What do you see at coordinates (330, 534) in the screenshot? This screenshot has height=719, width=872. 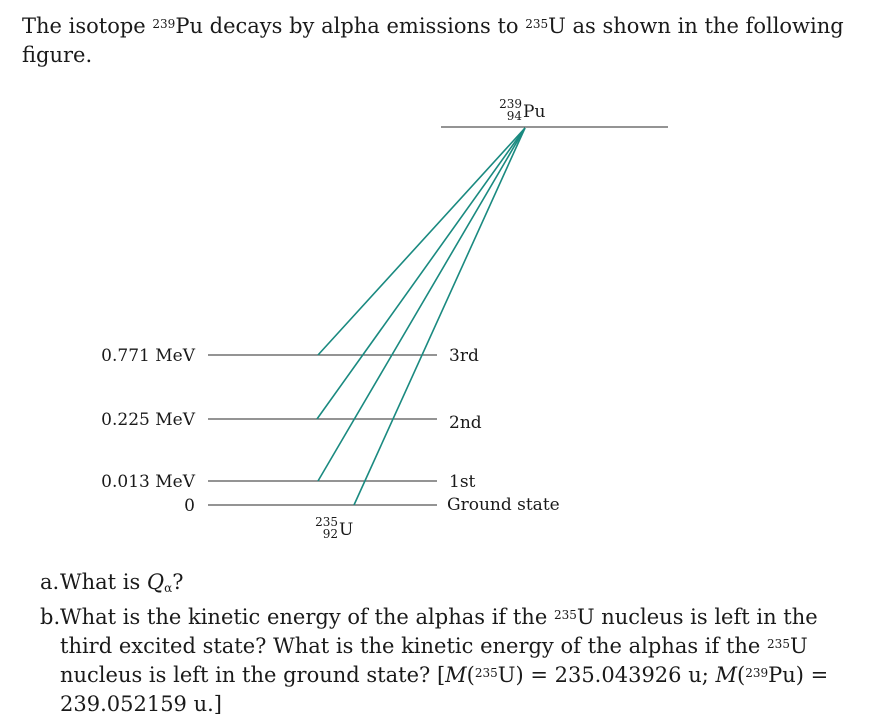 I see `daughter-atomic-number: 92` at bounding box center [330, 534].